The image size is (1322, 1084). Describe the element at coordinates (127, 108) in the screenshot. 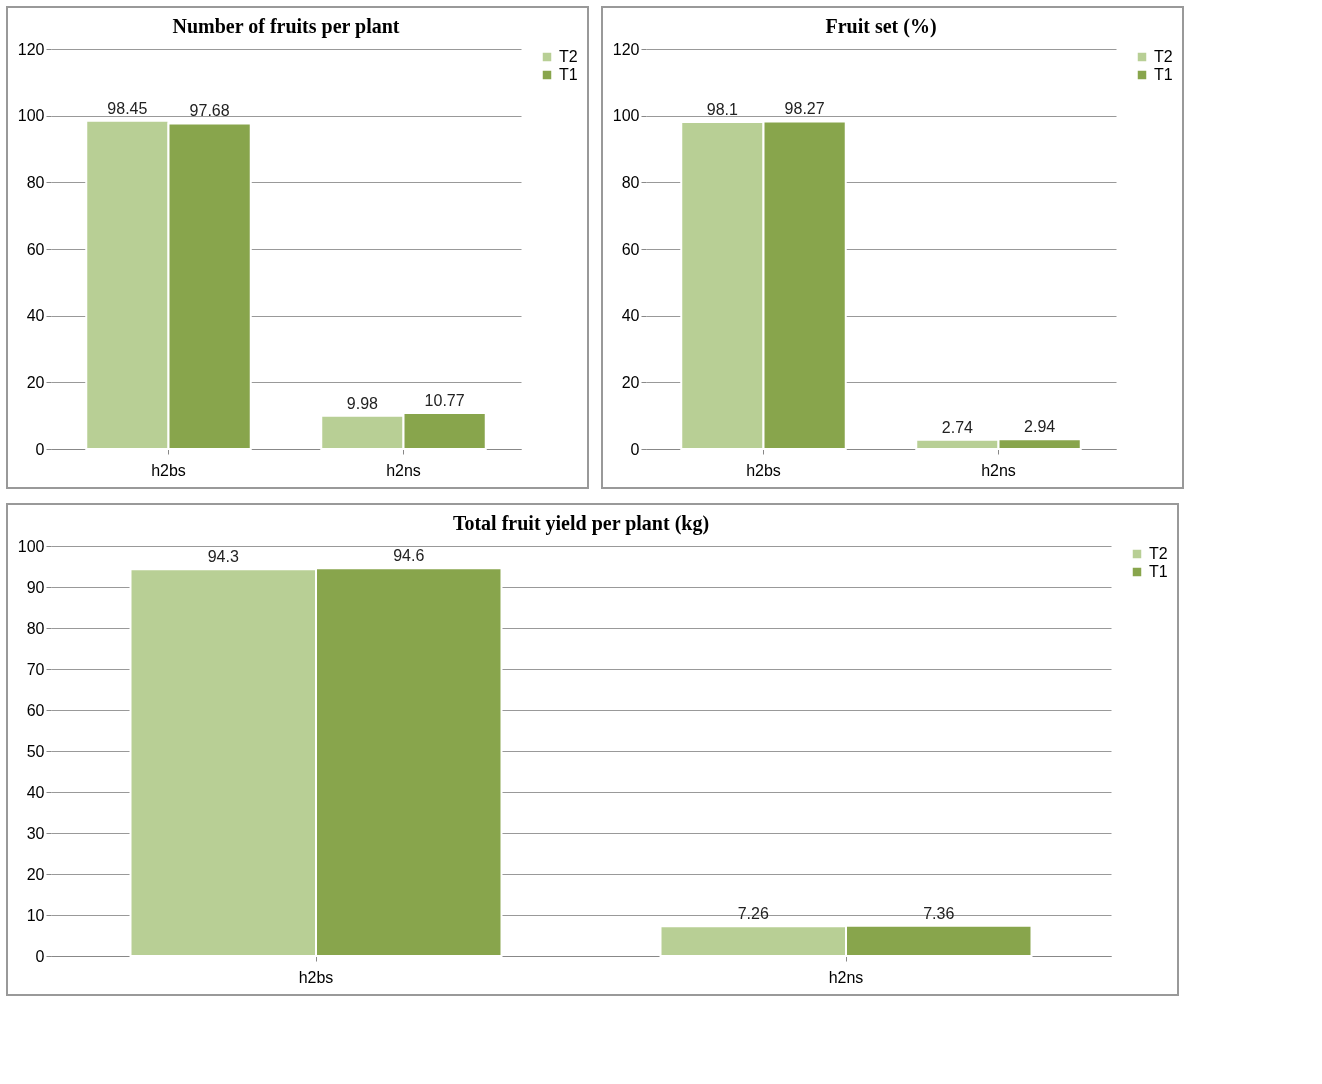

I see `data-label: 98.45` at that location.